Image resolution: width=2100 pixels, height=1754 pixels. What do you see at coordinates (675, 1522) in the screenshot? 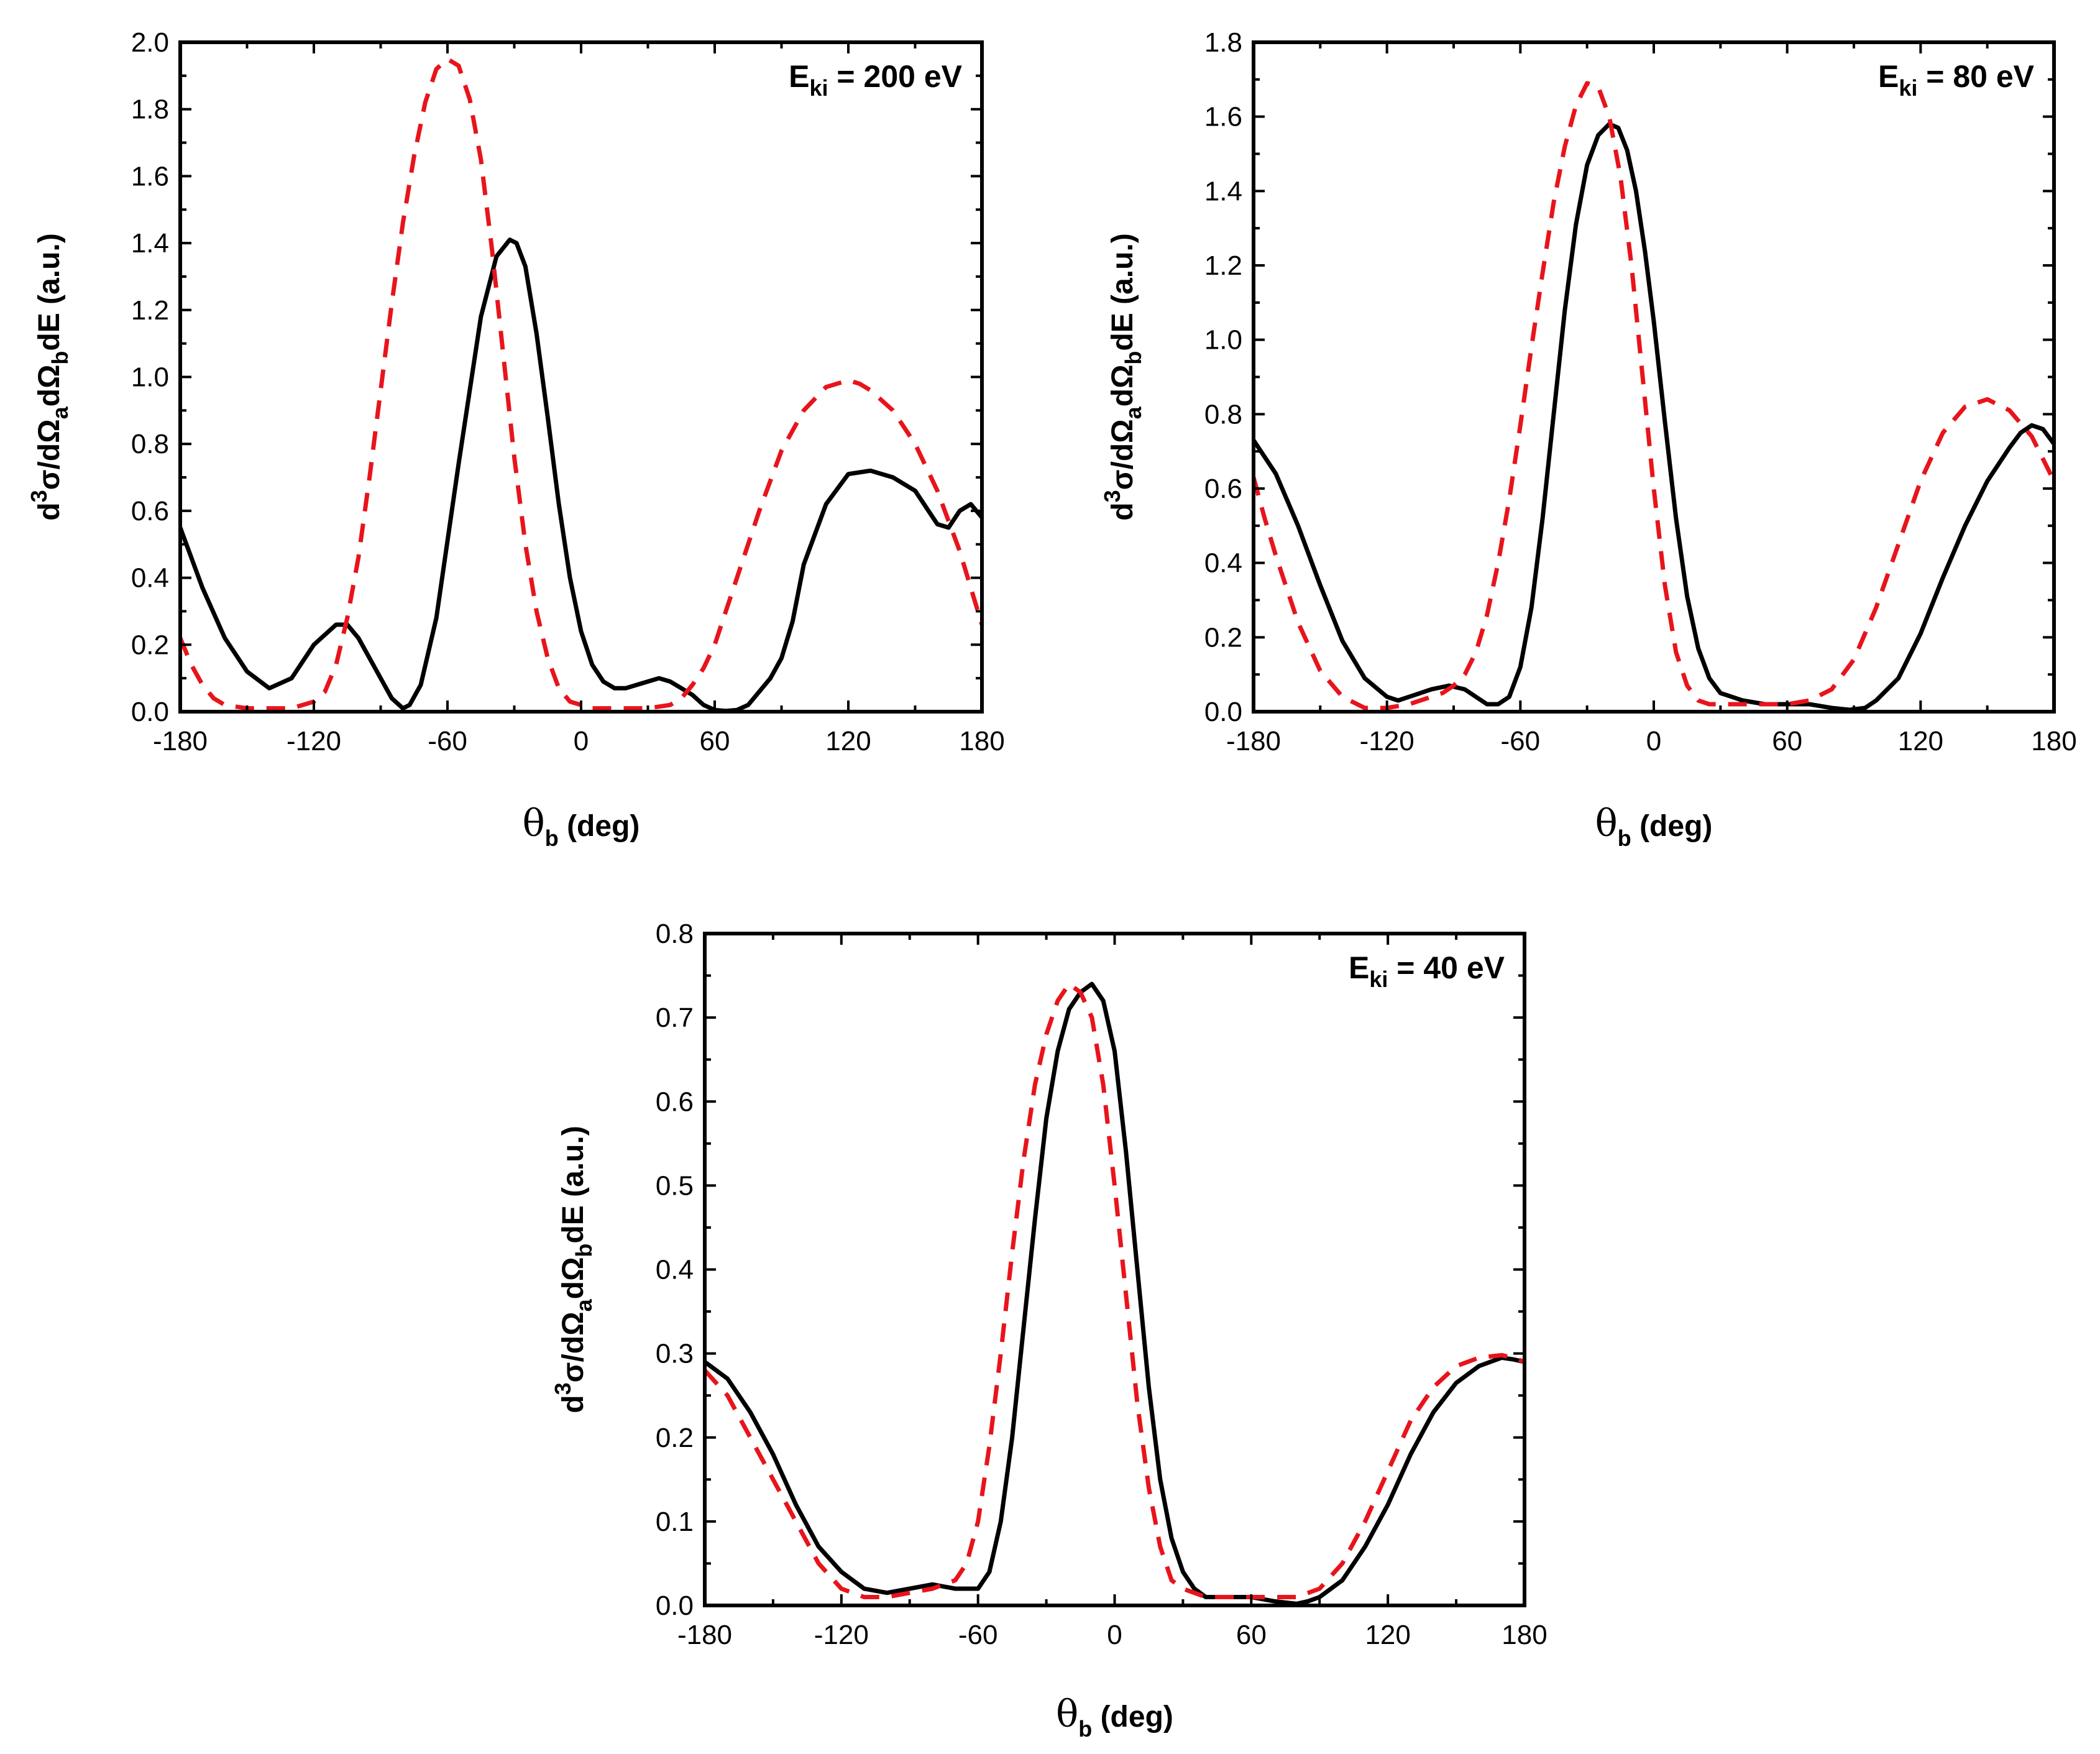
I see `y-tick-label: 0.1` at bounding box center [675, 1522].